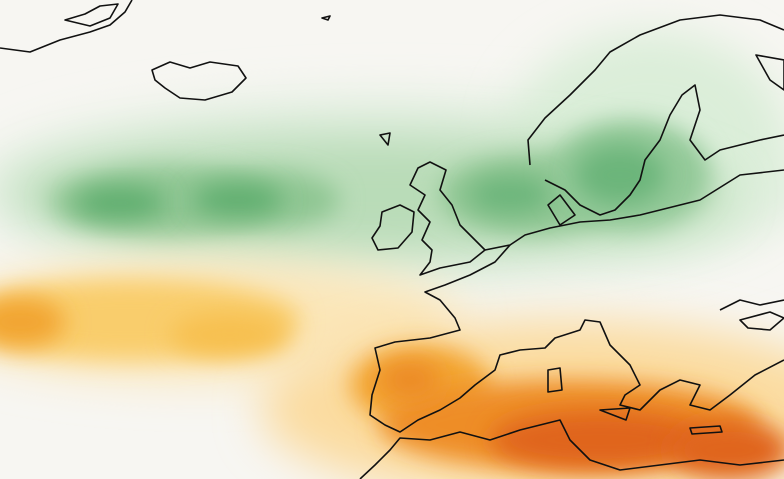  What do you see at coordinates (751, 305) in the screenshot?
I see `black-sea-coast` at bounding box center [751, 305].